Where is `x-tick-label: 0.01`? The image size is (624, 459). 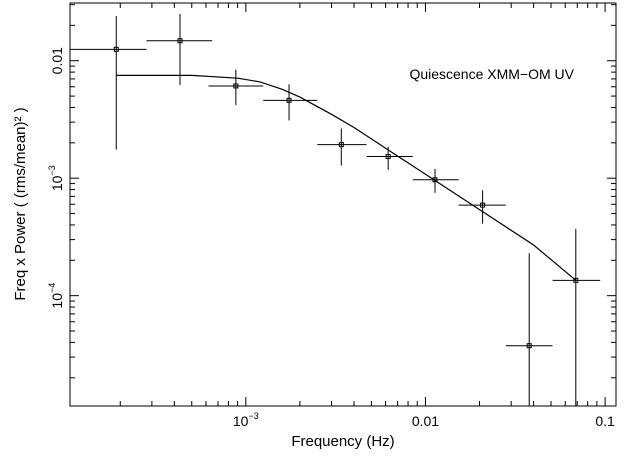
x-tick-label: 0.01 is located at coordinates (425, 421).